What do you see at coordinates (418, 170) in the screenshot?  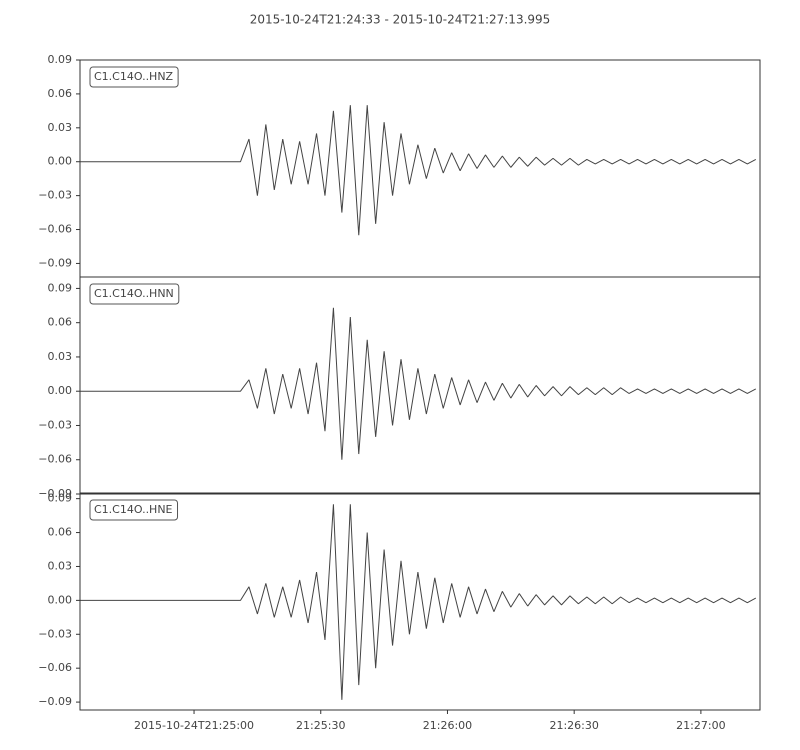 I see `waveform` at bounding box center [418, 170].